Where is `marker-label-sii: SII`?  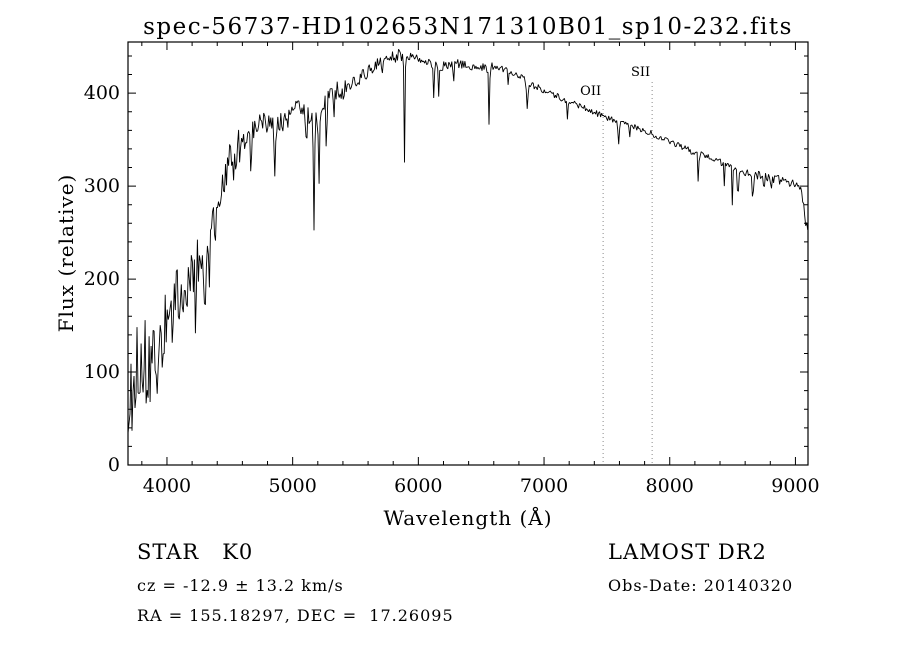 marker-label-sii: SII is located at coordinates (640, 72).